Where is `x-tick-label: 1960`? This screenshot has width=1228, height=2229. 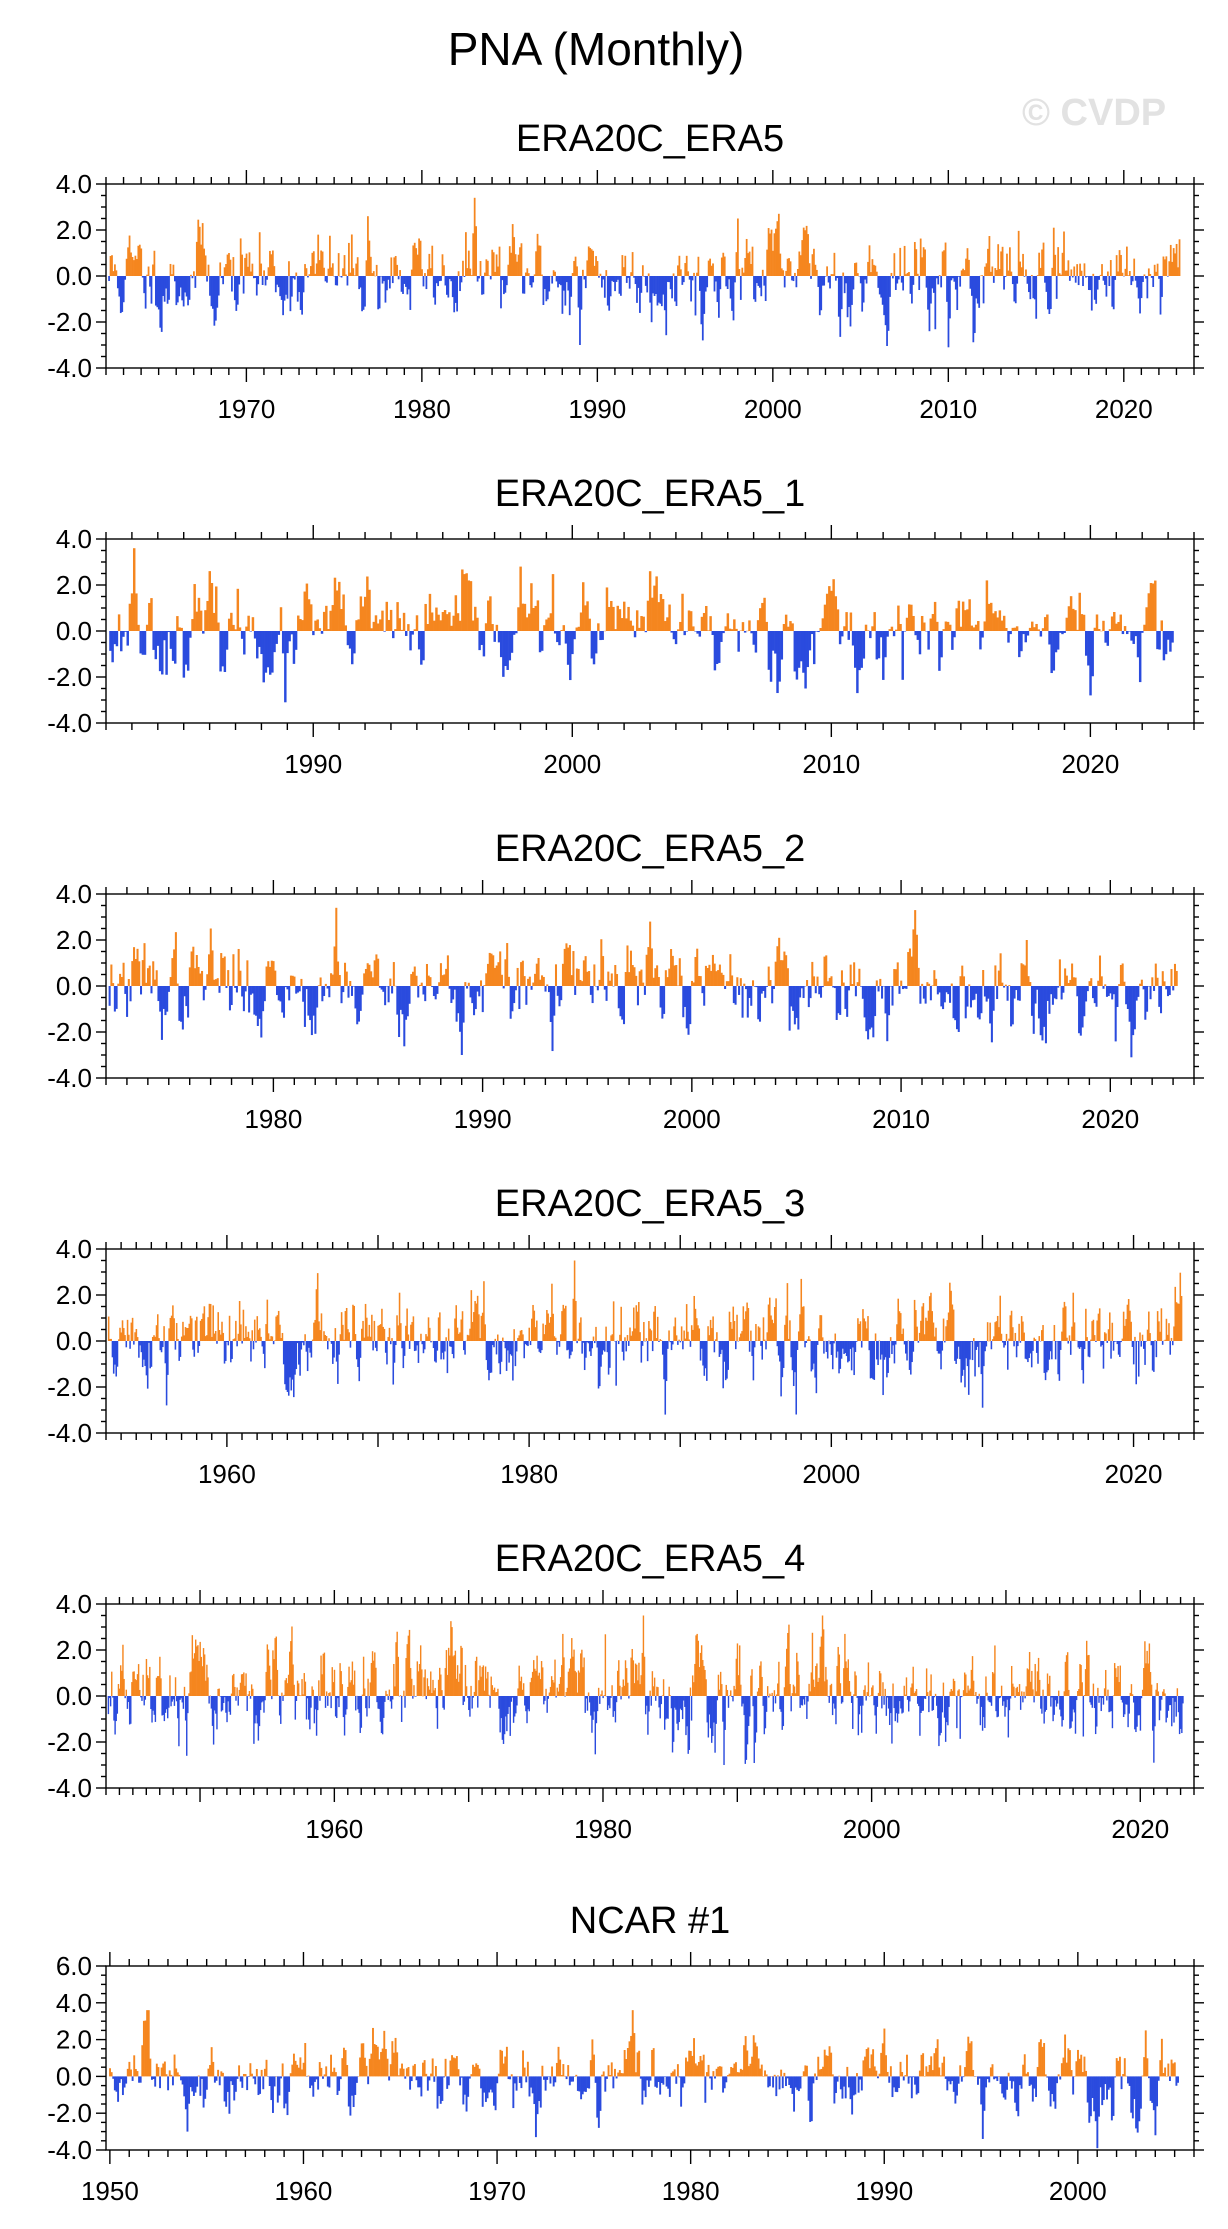 x-tick-label: 1960 is located at coordinates (334, 1829).